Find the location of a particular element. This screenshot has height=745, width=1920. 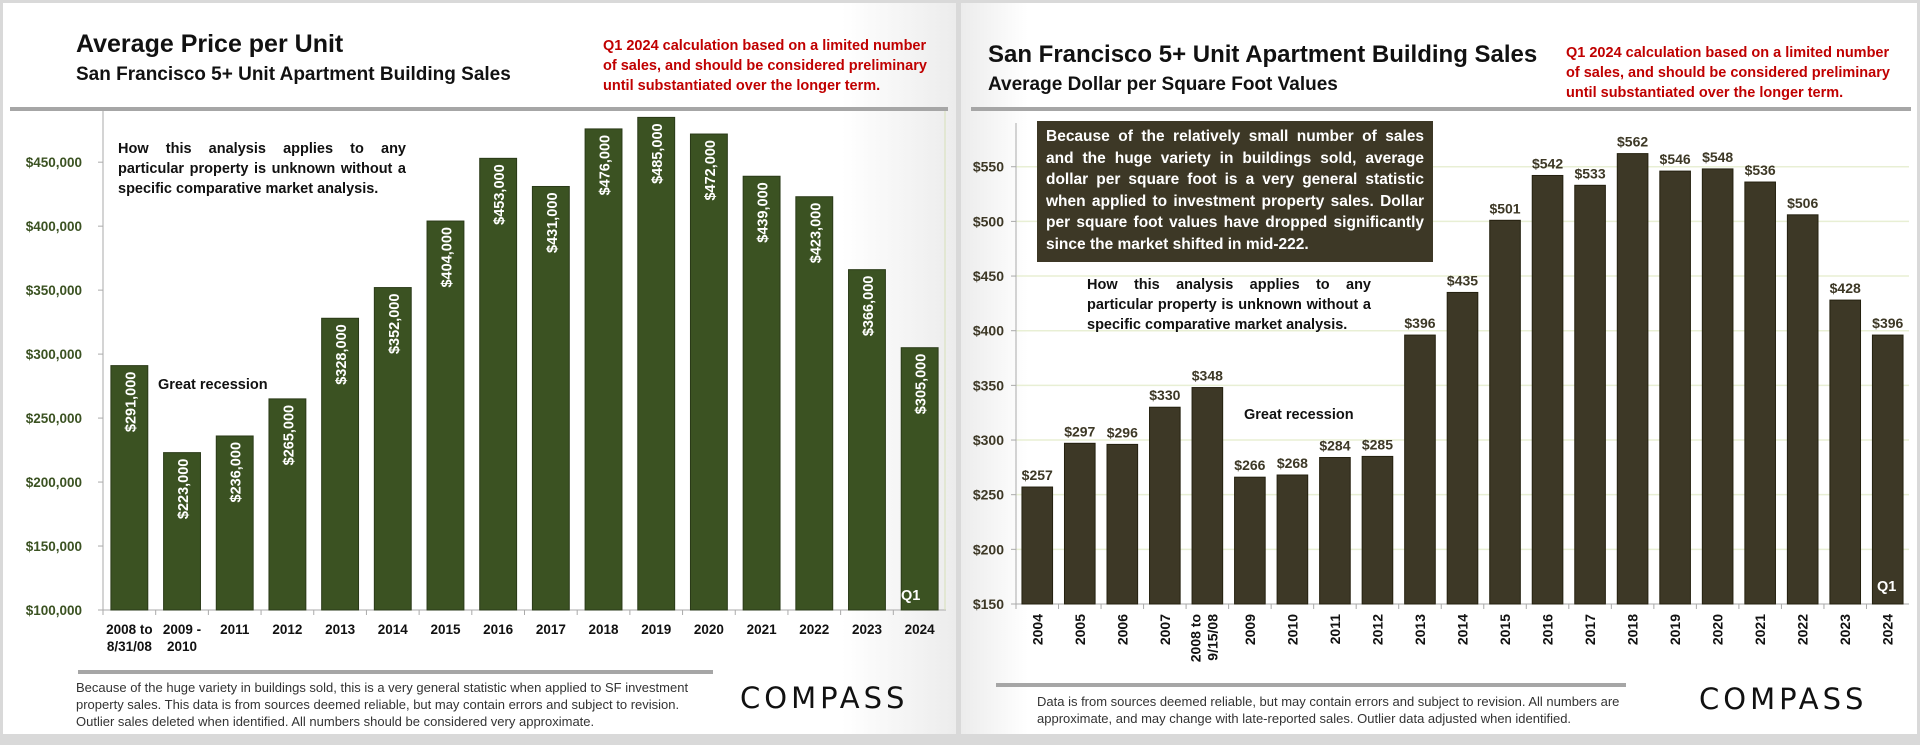

right-y-tick-label: $500 is located at coordinates (988, 221).